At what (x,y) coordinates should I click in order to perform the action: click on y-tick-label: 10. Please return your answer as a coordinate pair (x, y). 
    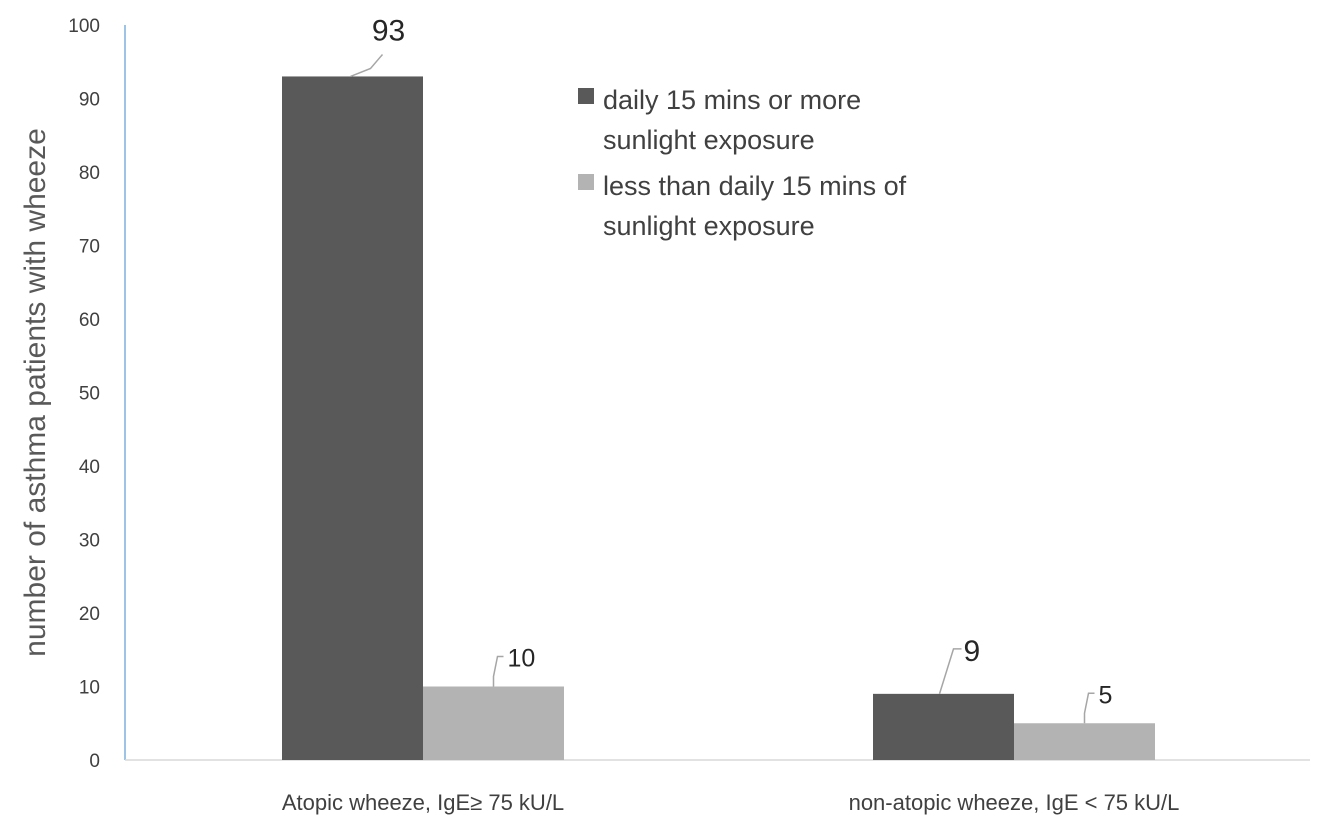
    Looking at the image, I should click on (89, 688).